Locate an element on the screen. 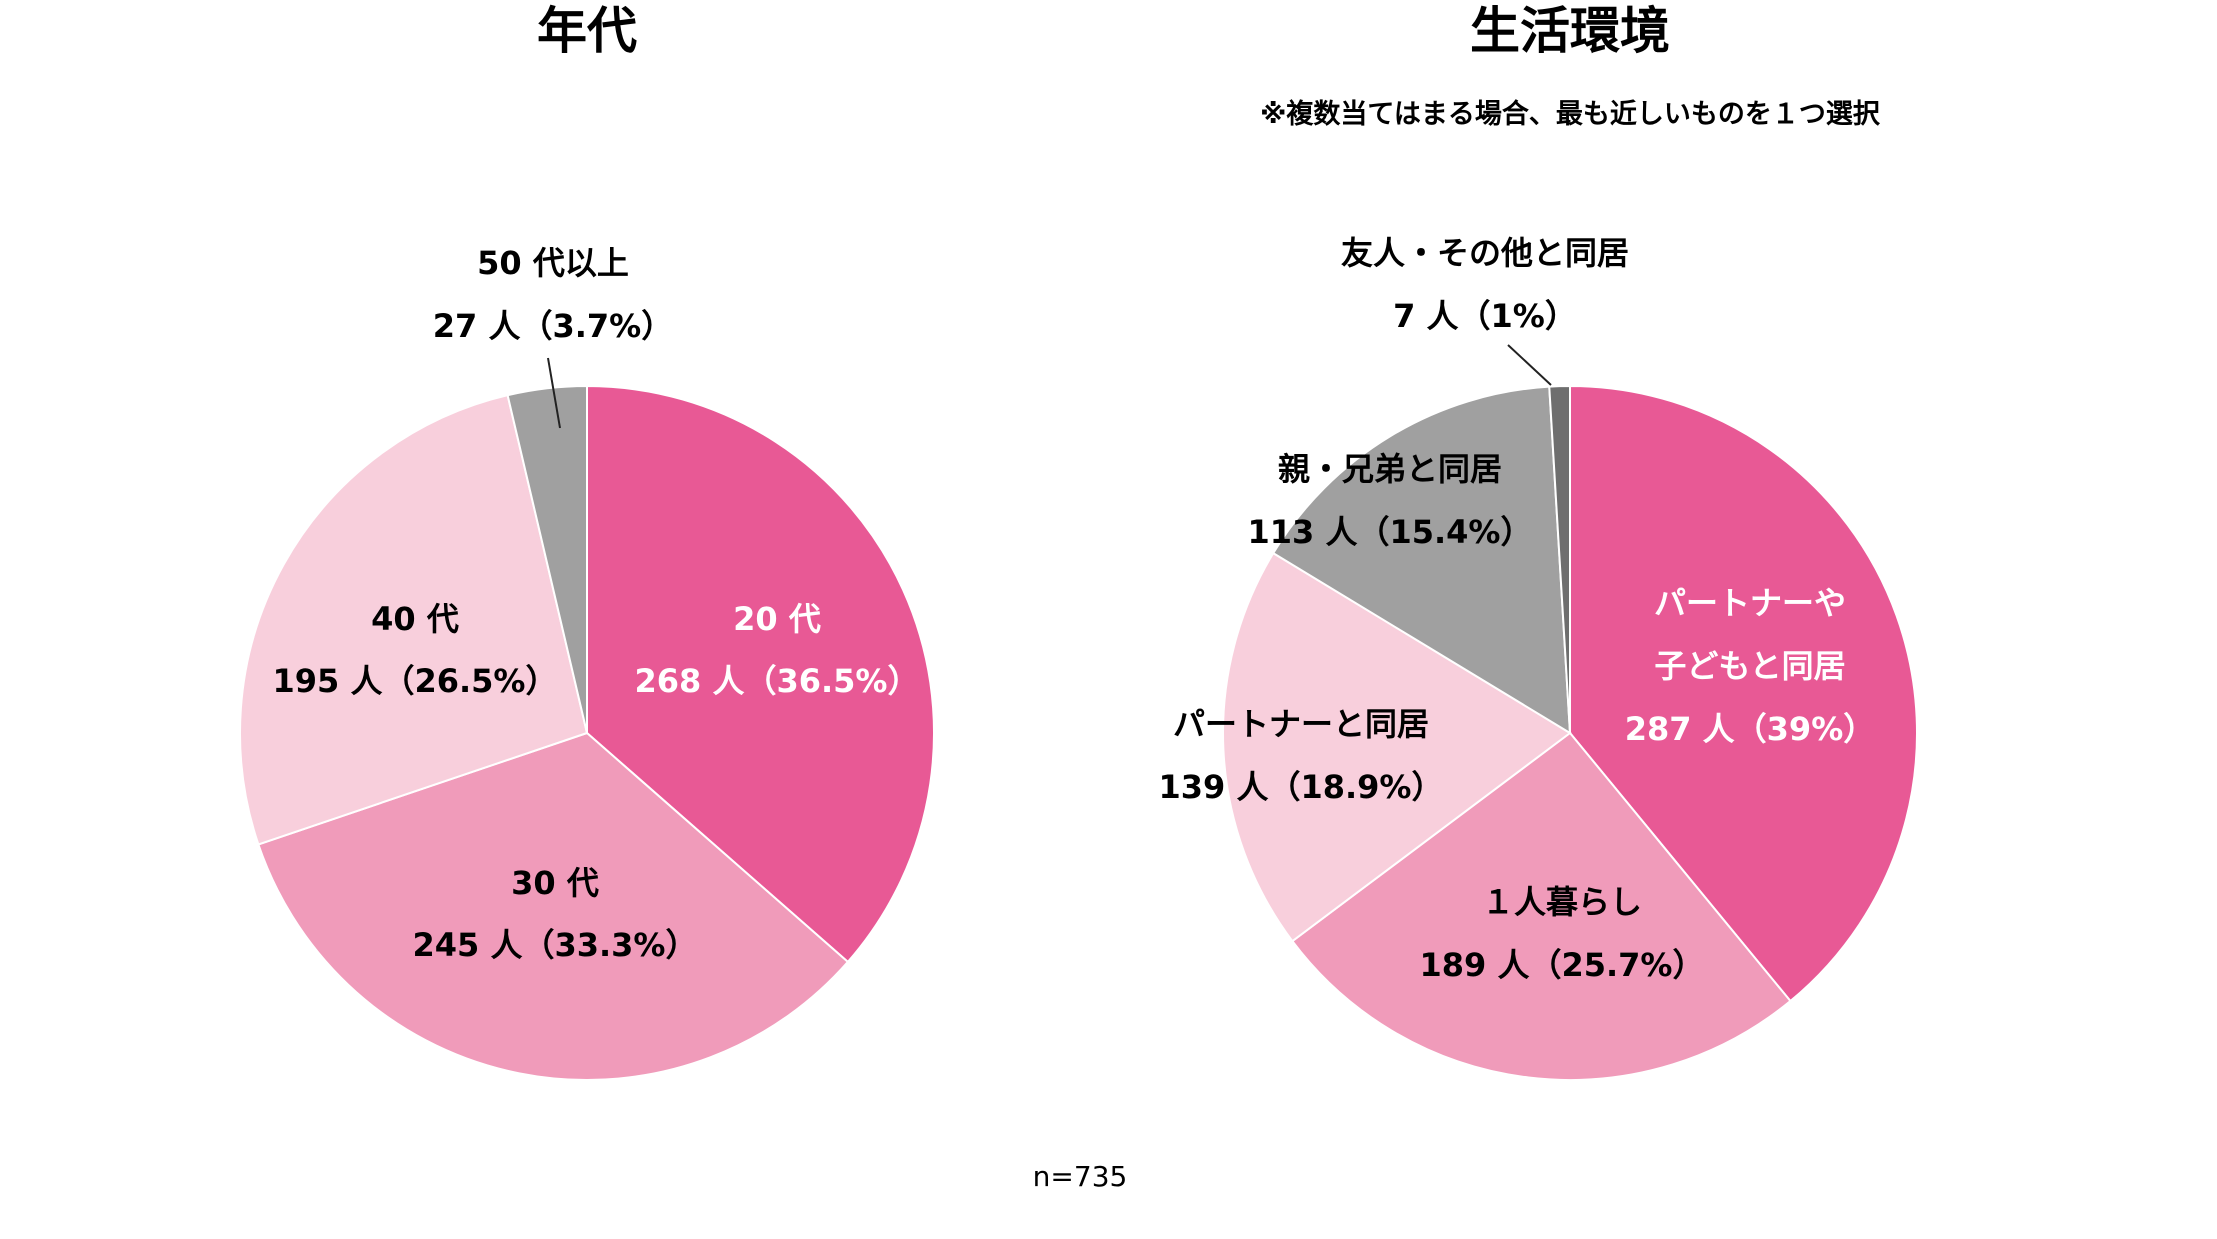 The height and width of the screenshot is (1239, 2217). chart-note-living: ※複数当てはまる場合、最も近しいものを１つ選択 is located at coordinates (1570, 114).